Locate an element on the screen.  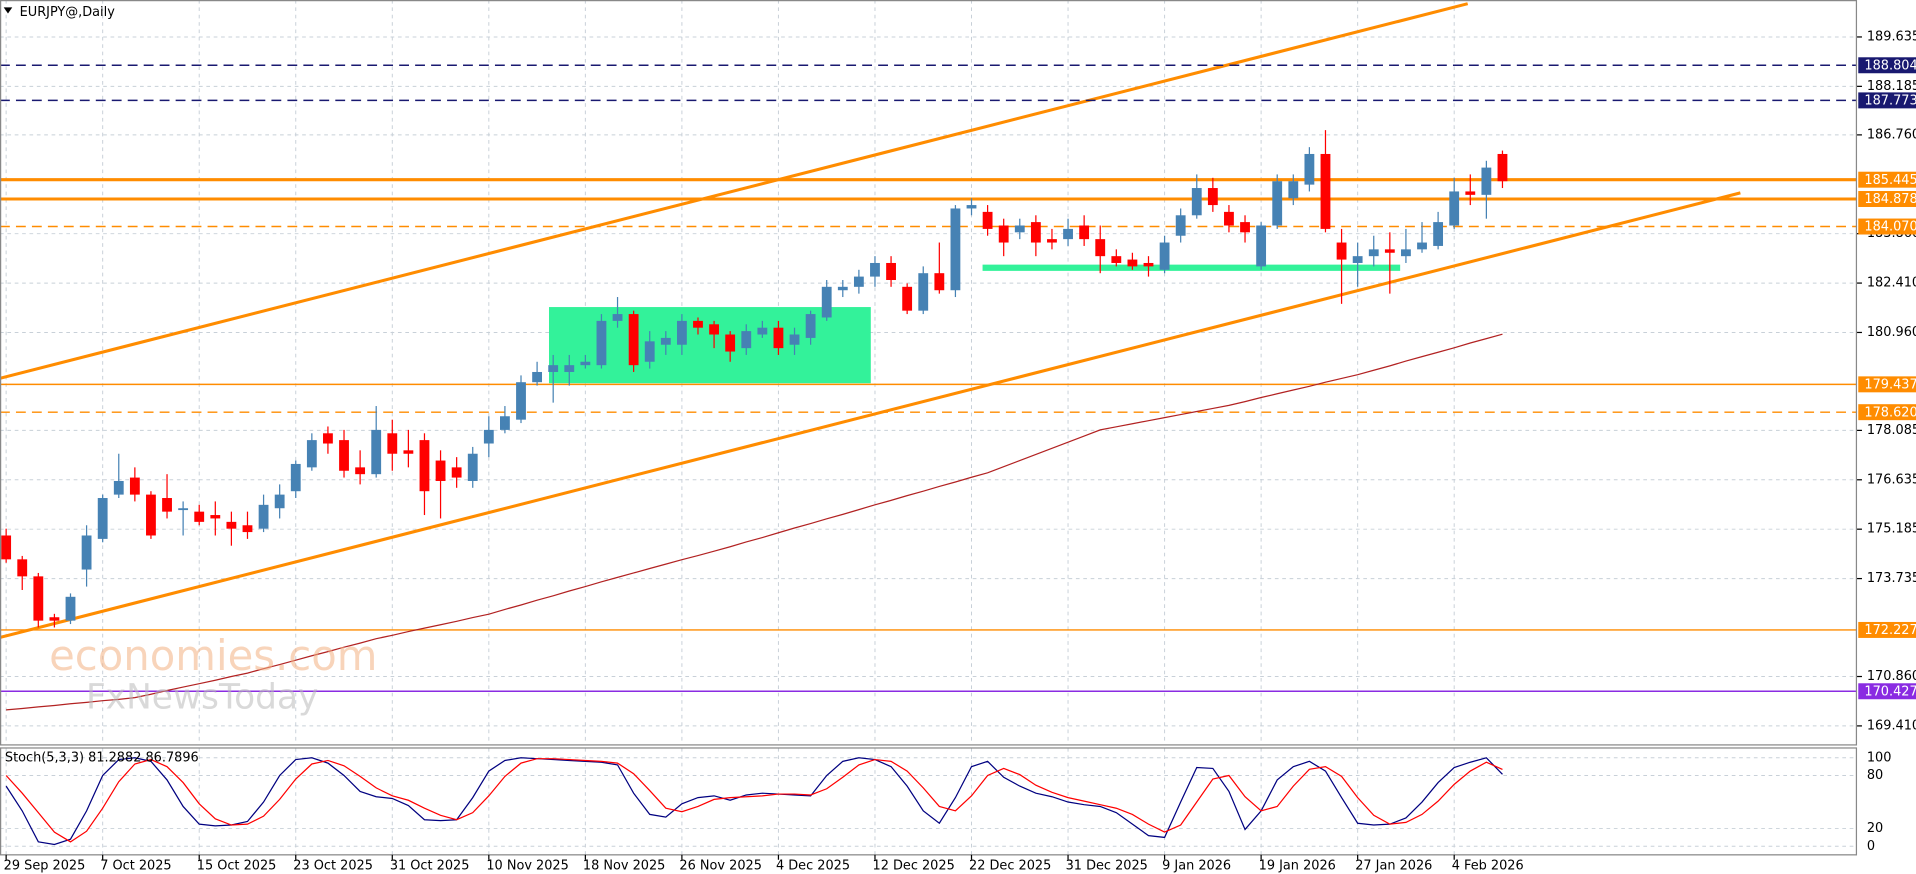
x-tick-label: 15 Oct 2025 is located at coordinates (237, 865).